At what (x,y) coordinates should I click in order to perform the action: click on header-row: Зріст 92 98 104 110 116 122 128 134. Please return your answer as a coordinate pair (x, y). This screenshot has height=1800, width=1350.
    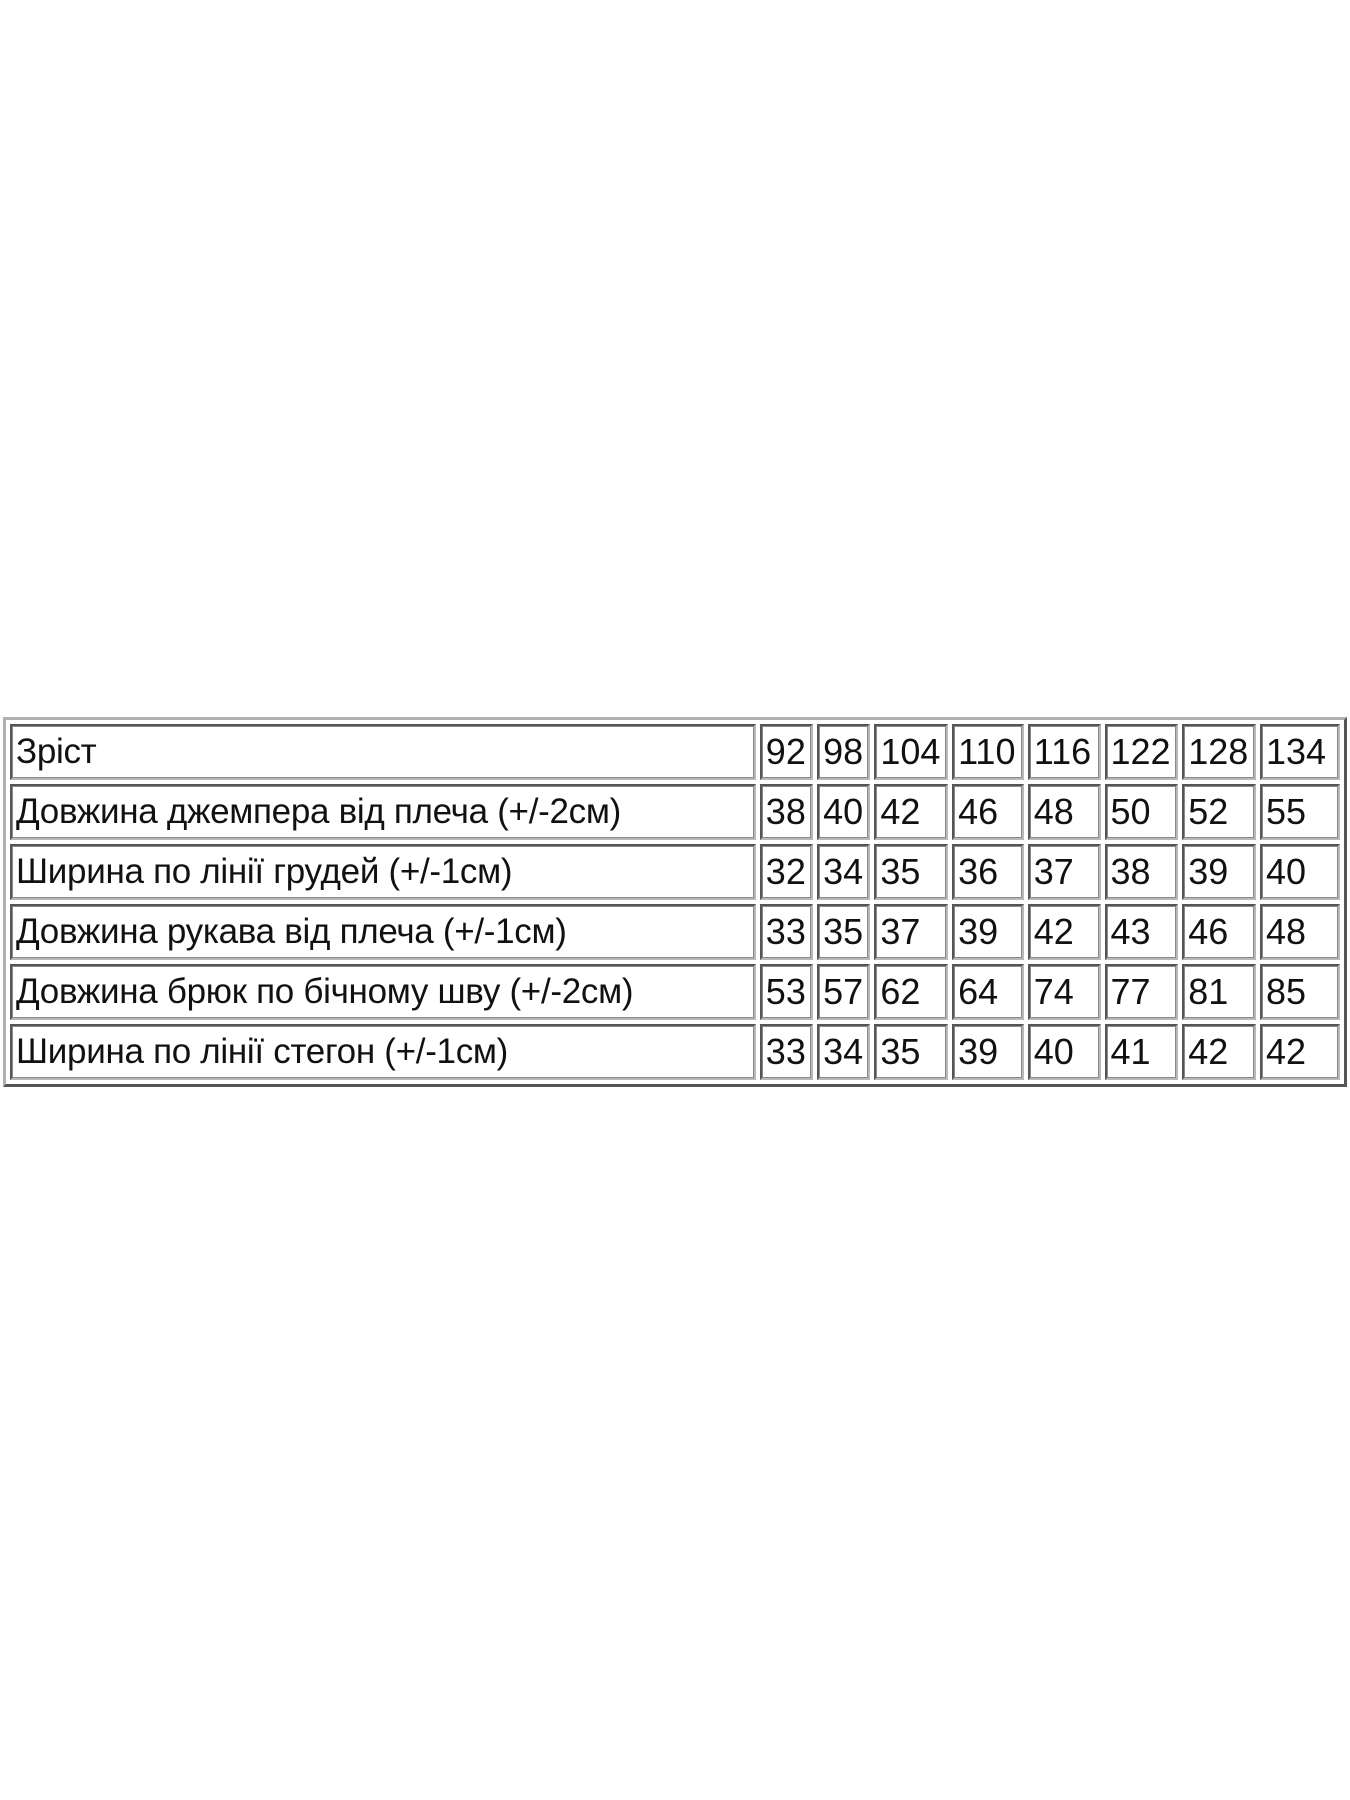
    Looking at the image, I should click on (675, 752).